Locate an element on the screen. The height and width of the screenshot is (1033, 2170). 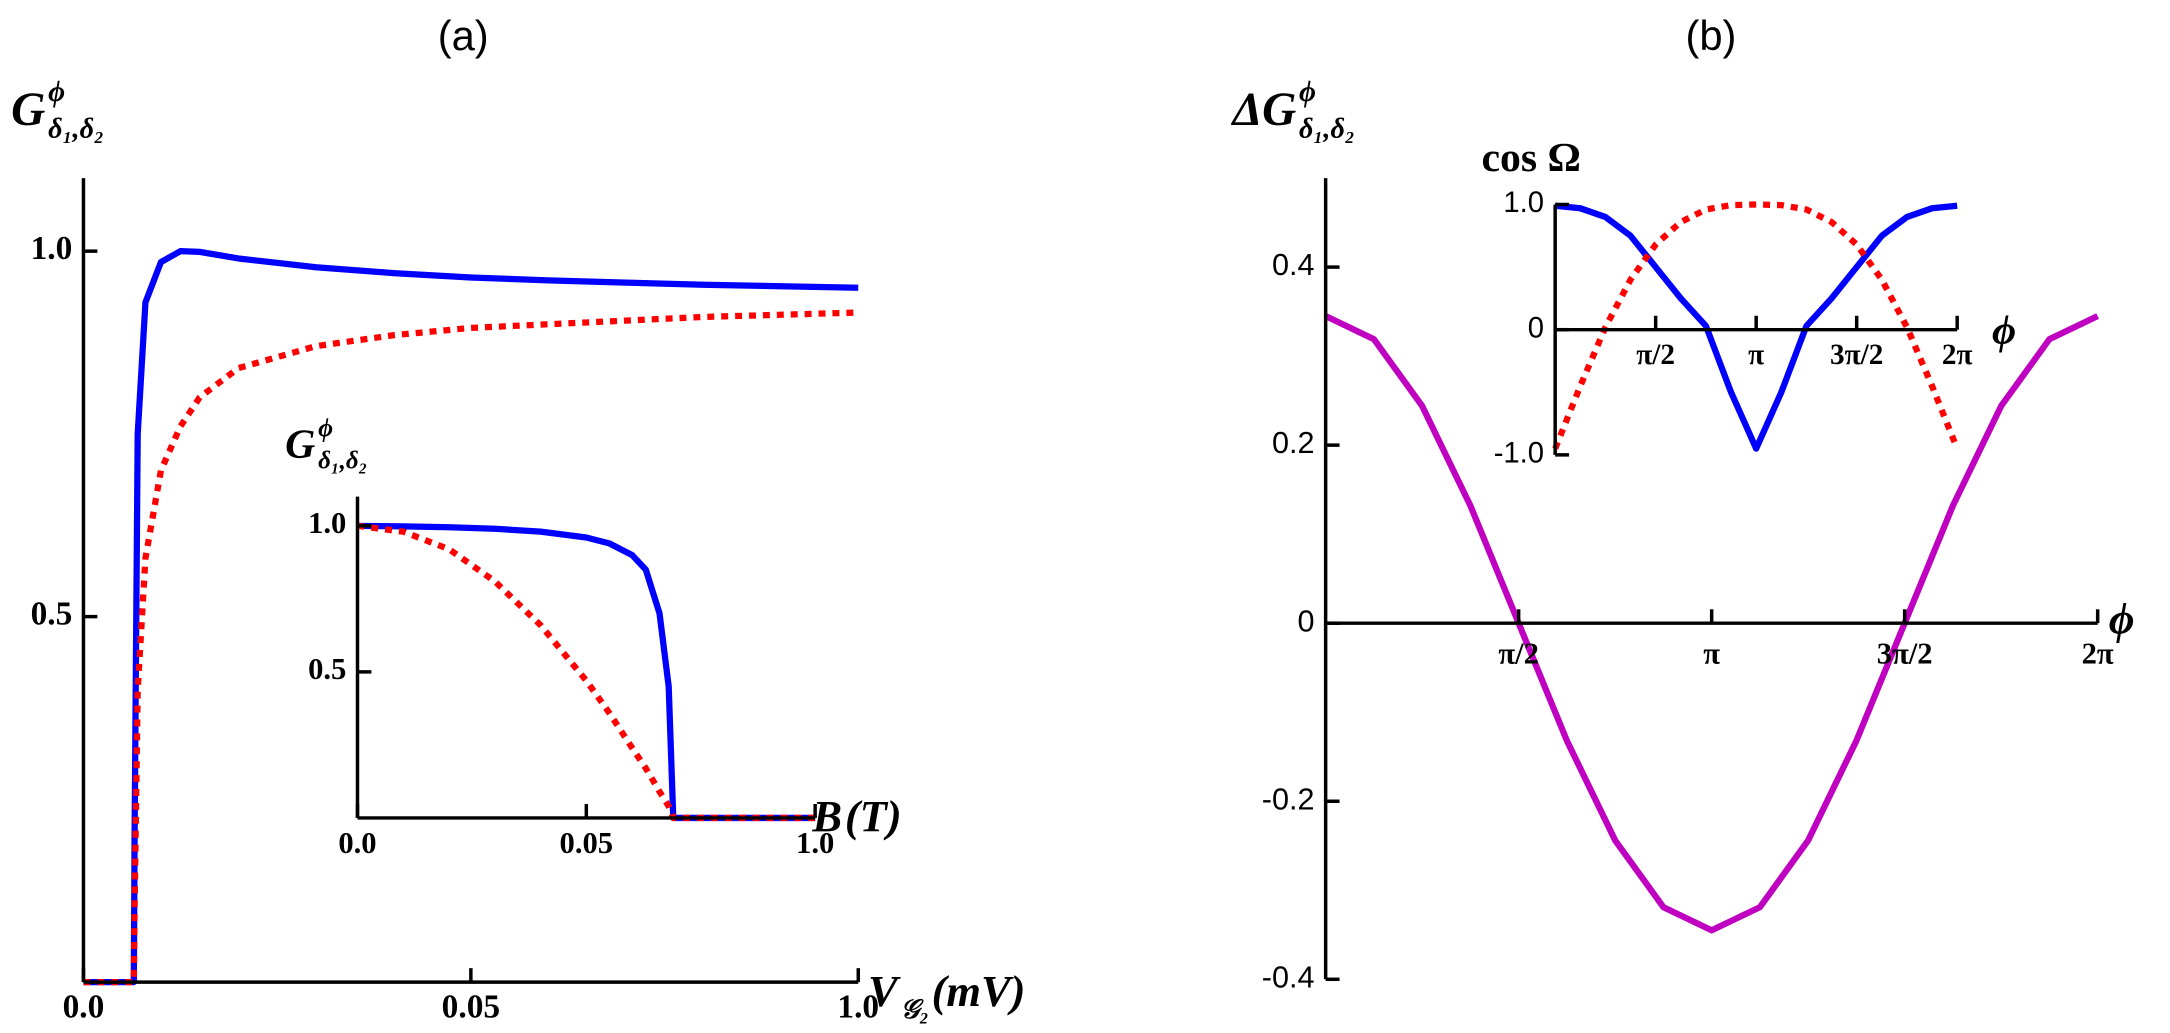
y-tick-label: -0.4 is located at coordinates (1288, 977).